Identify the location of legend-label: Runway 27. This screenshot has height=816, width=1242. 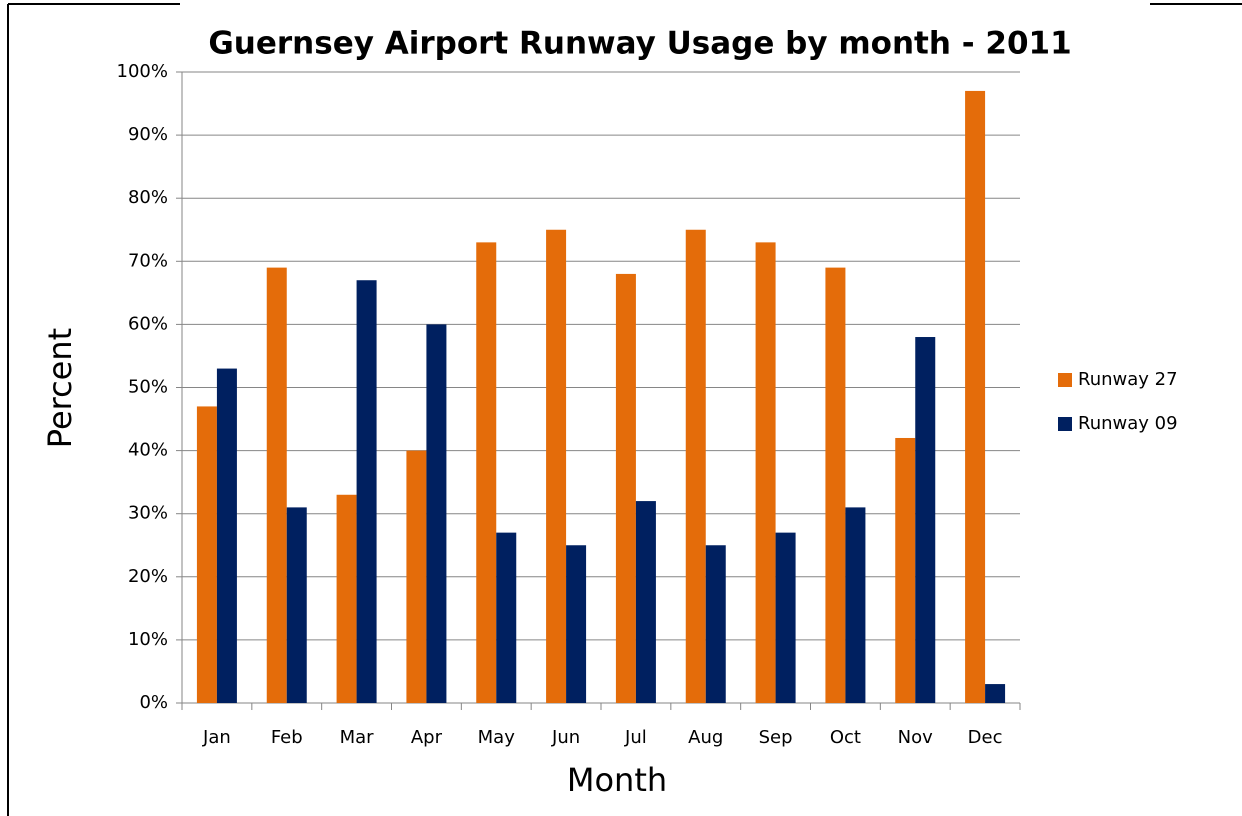
(1128, 379).